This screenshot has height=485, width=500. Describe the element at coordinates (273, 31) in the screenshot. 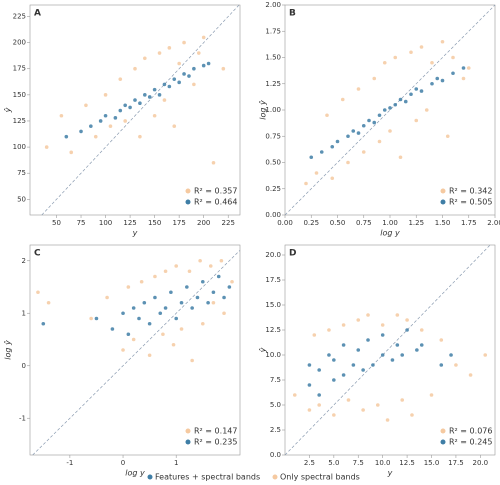

I see `y-tick-label: 1.75` at that location.